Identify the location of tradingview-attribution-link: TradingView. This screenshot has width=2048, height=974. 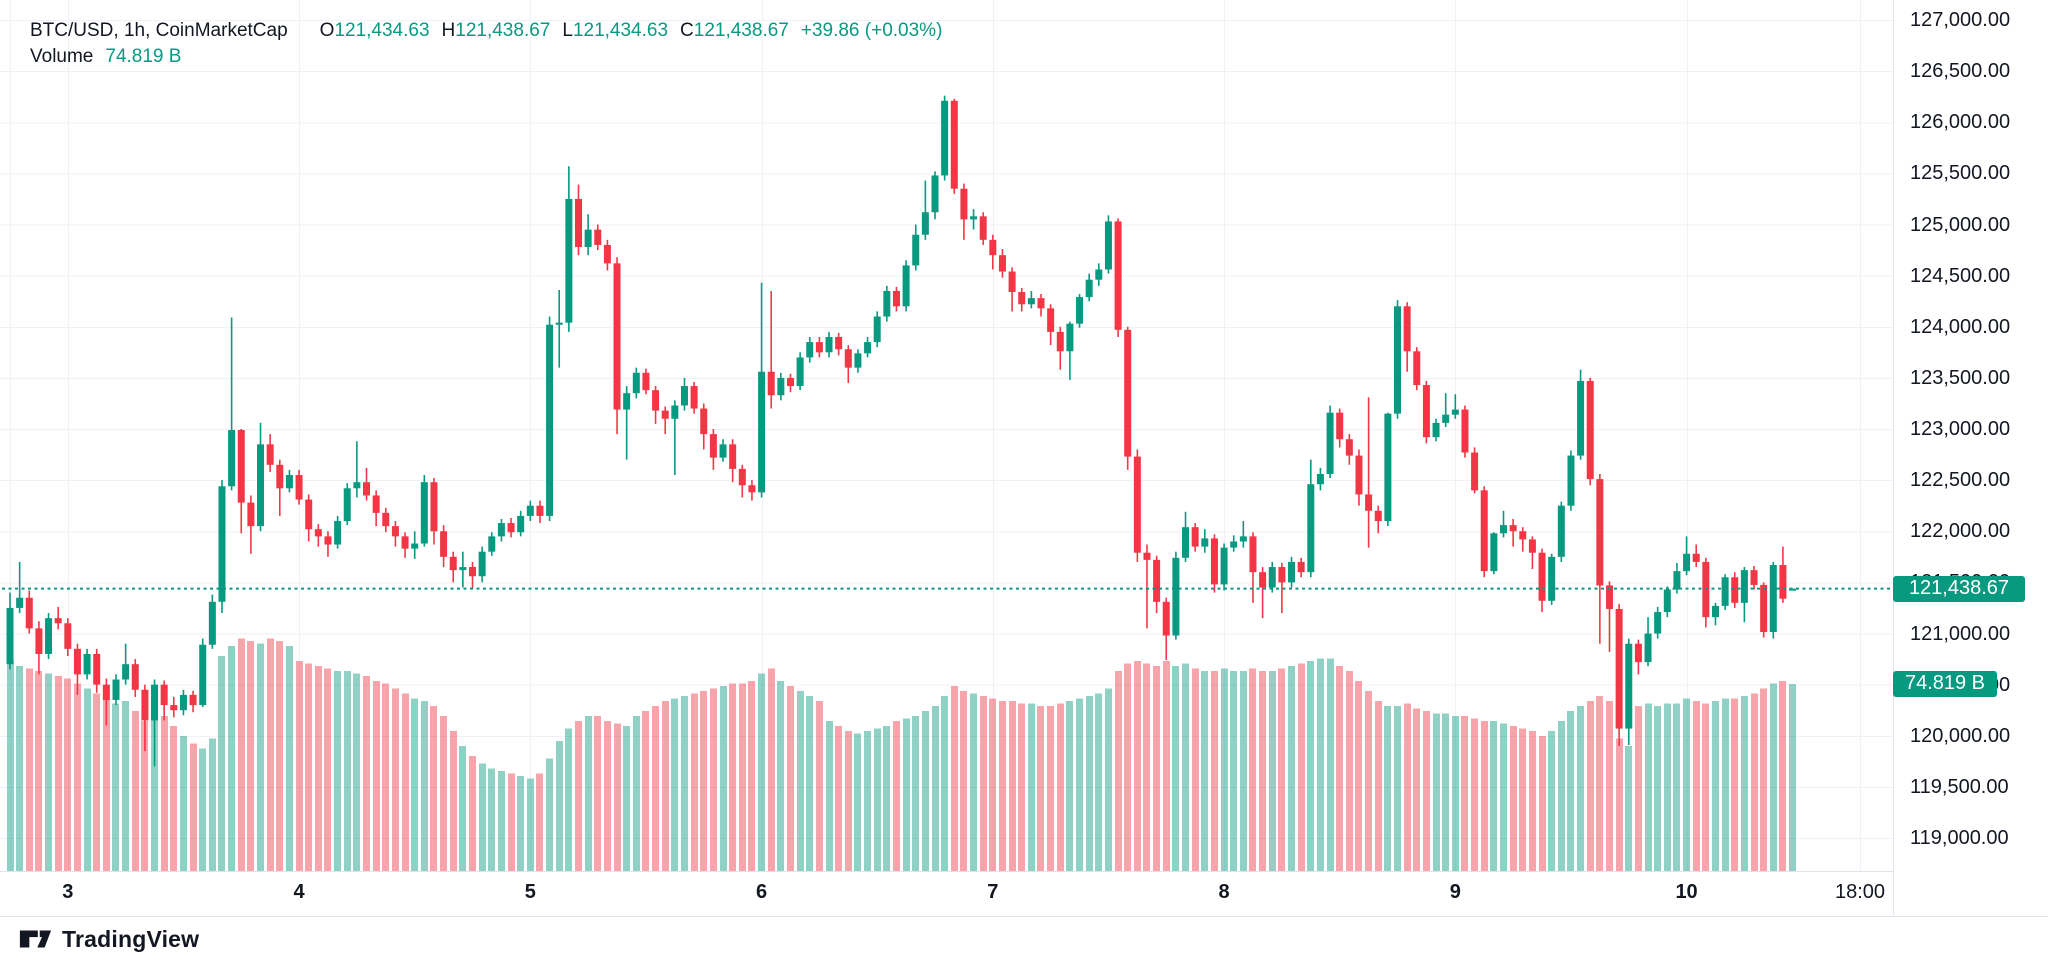
(108, 939).